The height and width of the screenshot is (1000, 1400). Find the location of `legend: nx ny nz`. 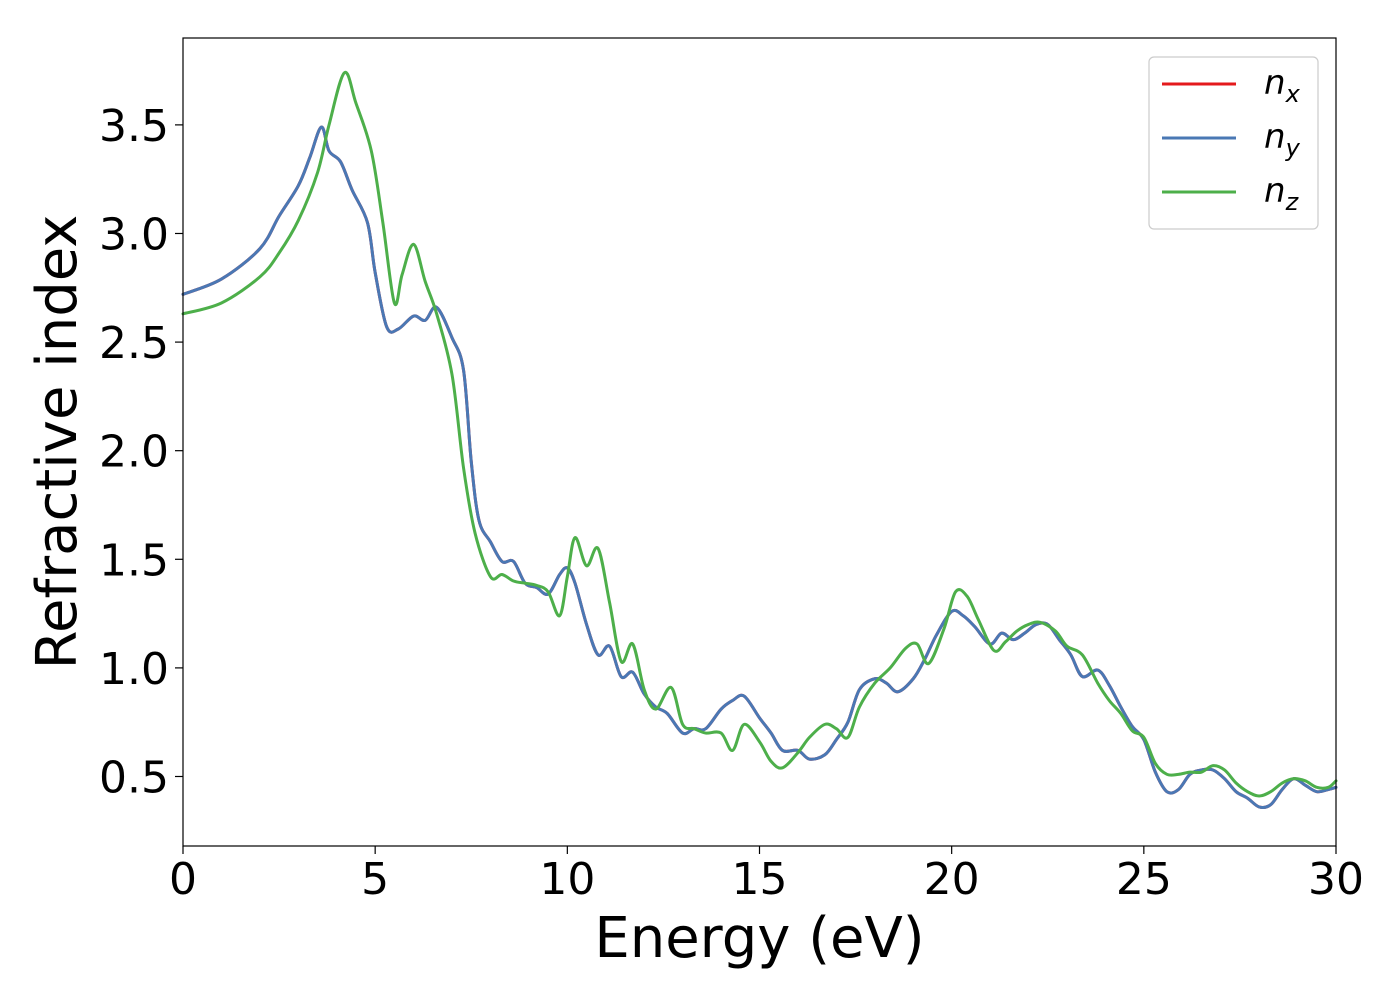

legend: nx ny nz is located at coordinates (1233, 143).